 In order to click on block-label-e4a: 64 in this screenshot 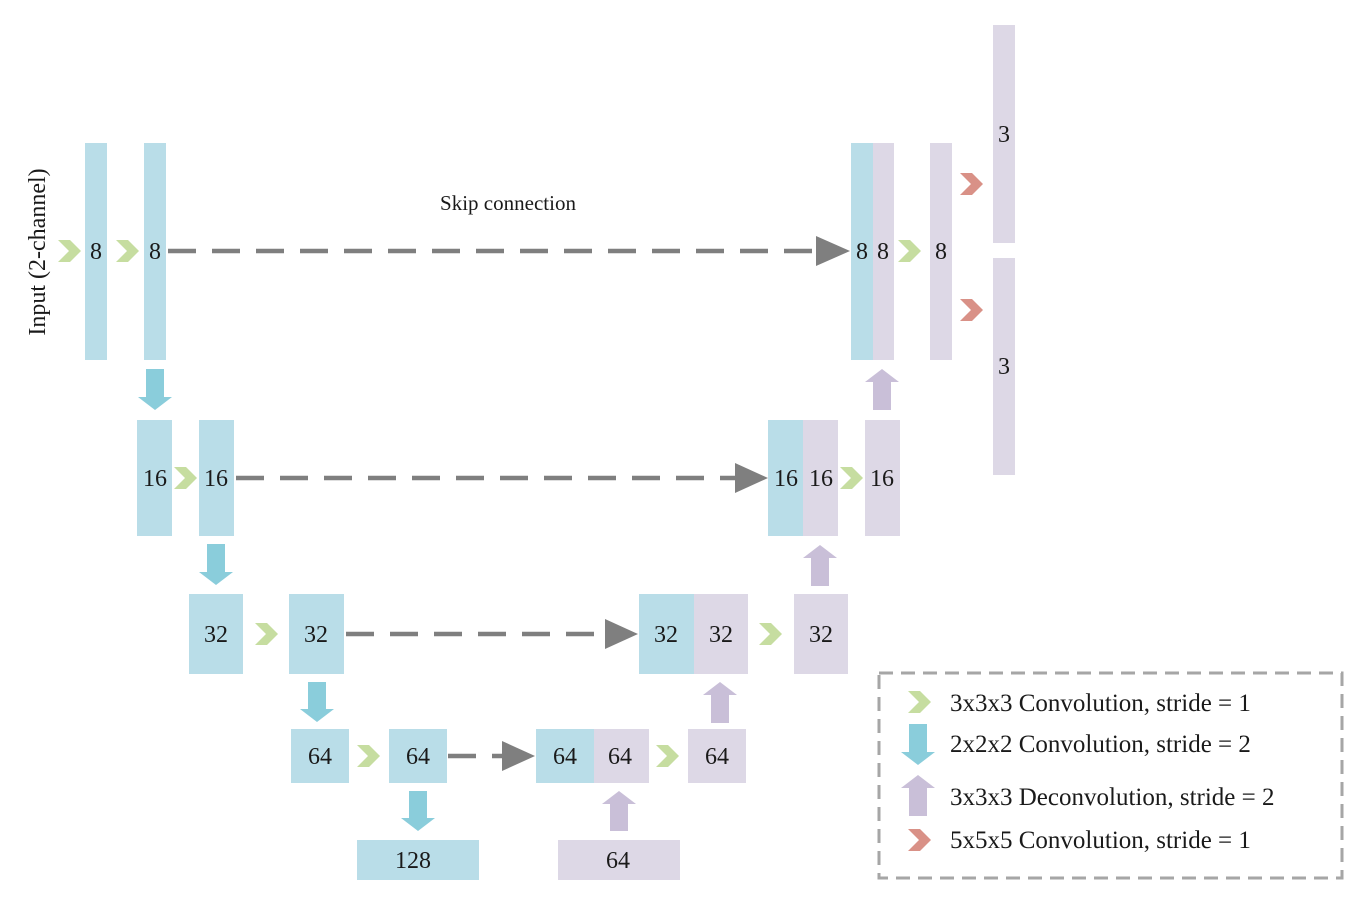, I will do `click(320, 757)`.